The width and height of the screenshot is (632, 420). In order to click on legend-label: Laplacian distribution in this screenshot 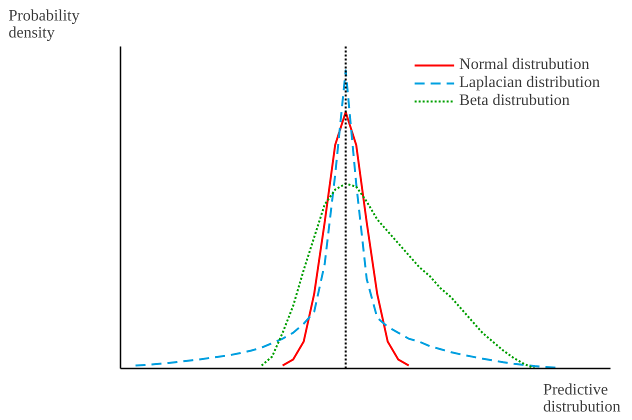, I will do `click(529, 83)`.